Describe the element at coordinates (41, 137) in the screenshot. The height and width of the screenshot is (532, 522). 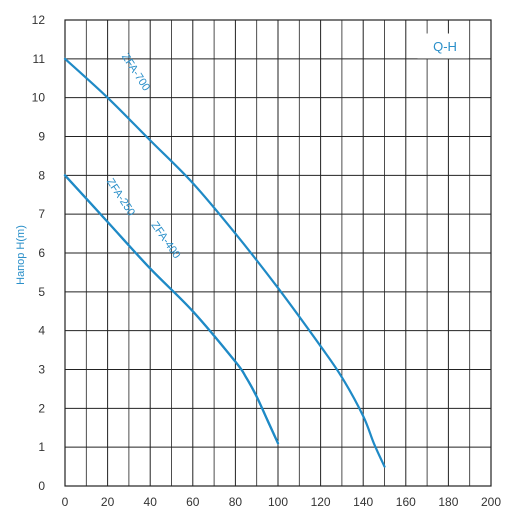
I see `y-tick-label: 9` at that location.